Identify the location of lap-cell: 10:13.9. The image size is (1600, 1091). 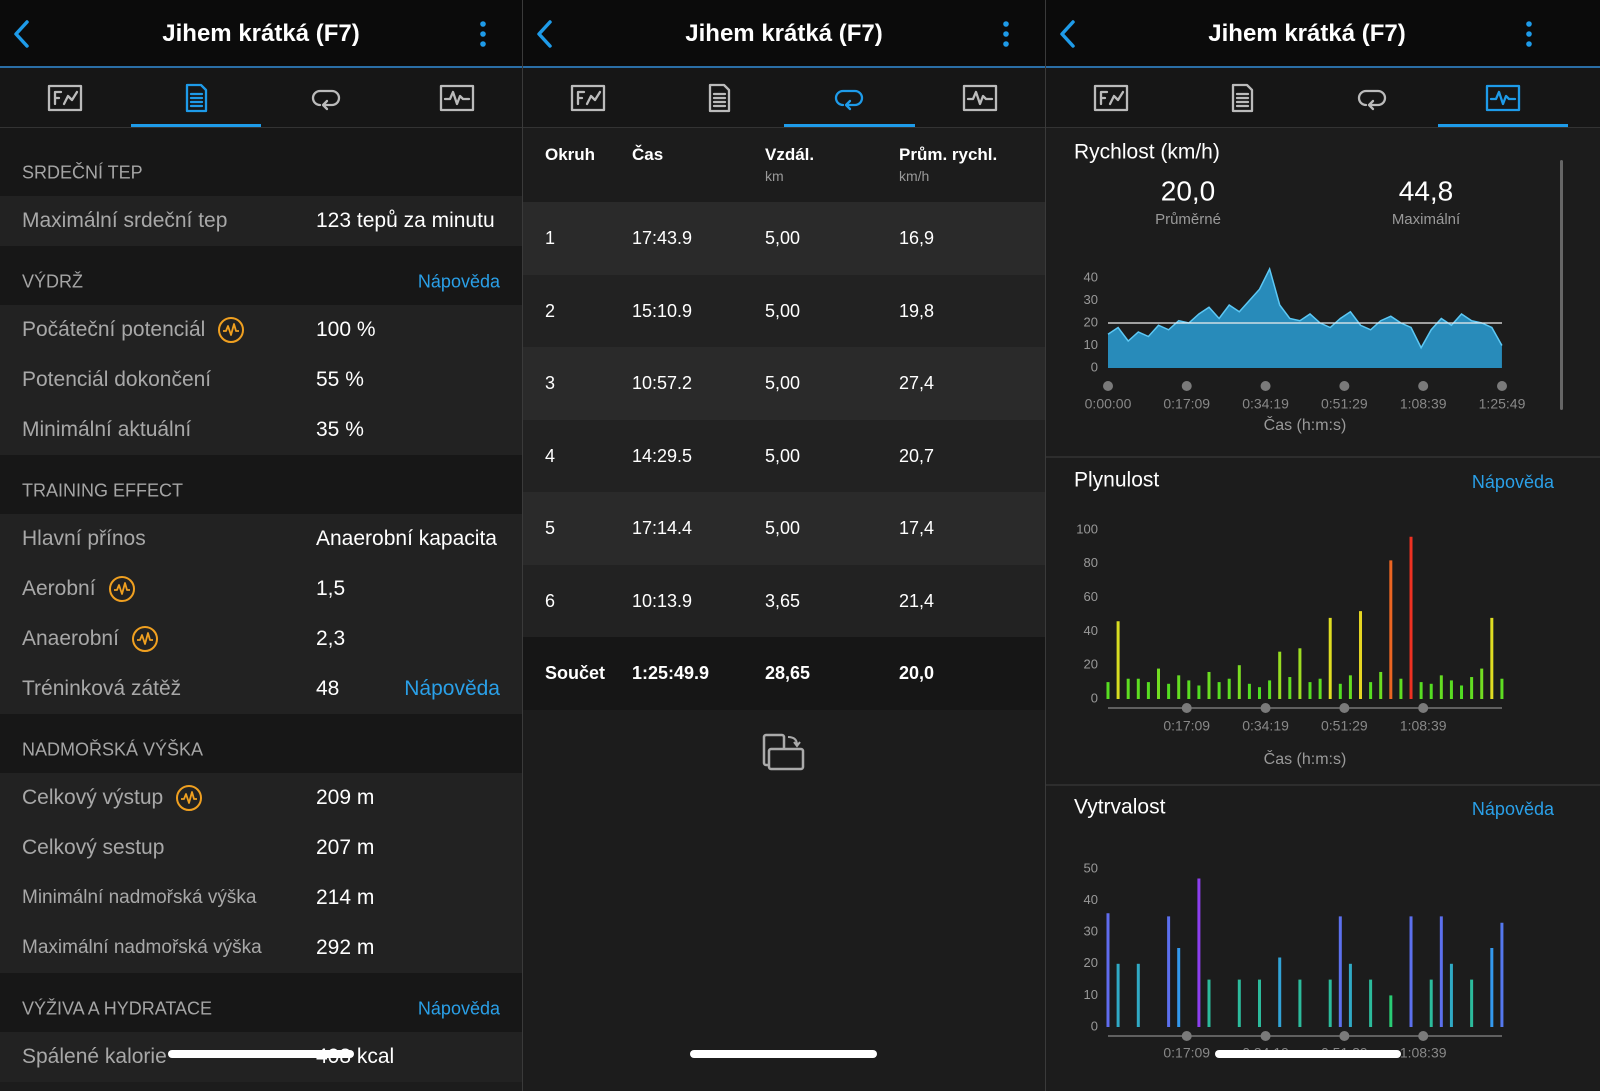
(662, 600).